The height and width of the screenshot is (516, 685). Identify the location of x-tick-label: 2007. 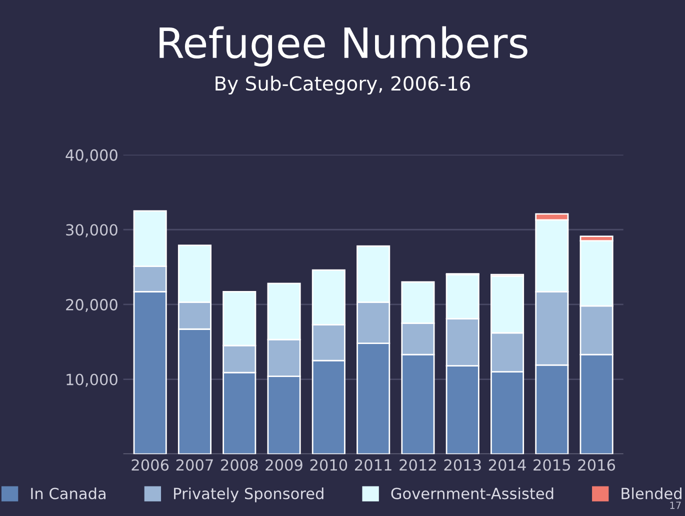
(194, 465).